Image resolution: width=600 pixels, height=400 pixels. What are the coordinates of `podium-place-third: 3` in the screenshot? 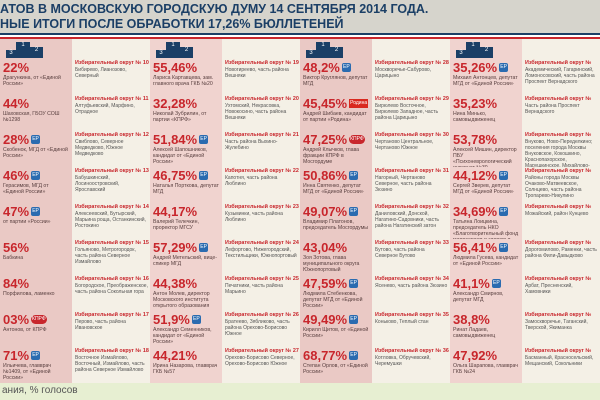 It's located at (311, 54).